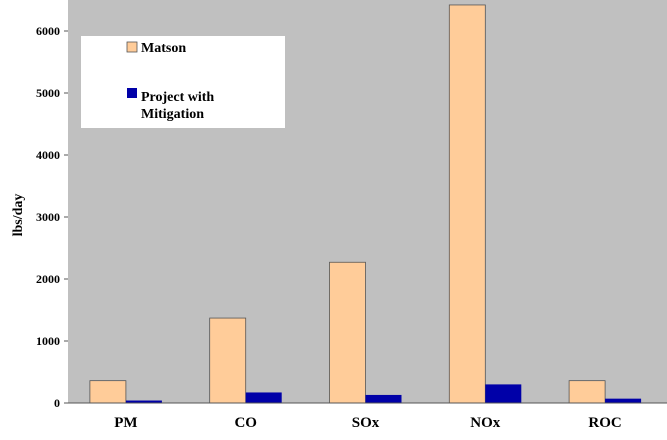  What do you see at coordinates (57, 403) in the screenshot?
I see `y-tick-label: 0` at bounding box center [57, 403].